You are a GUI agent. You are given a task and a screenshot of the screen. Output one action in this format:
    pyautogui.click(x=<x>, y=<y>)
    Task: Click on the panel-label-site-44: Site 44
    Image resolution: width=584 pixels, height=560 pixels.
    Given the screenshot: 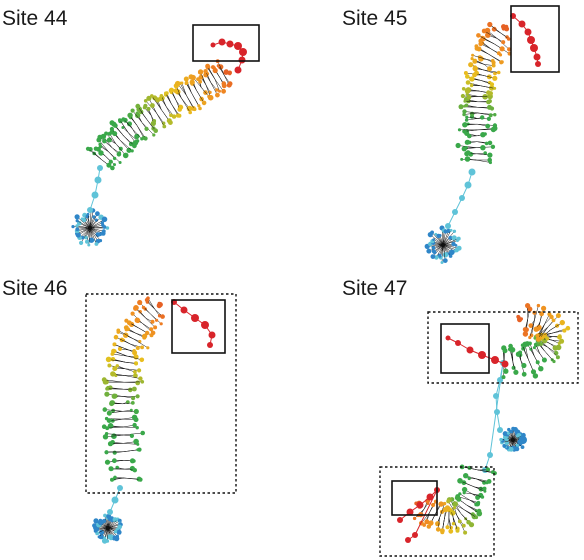 What is the action you would take?
    pyautogui.click(x=35, y=18)
    